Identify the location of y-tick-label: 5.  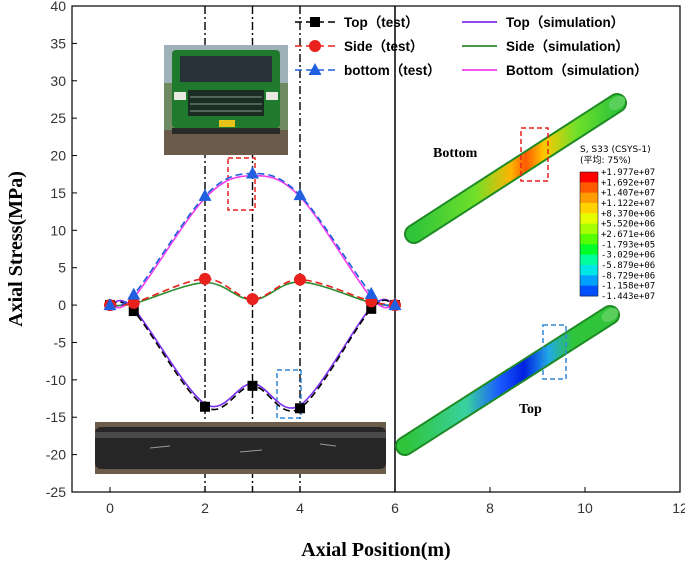
(62, 268).